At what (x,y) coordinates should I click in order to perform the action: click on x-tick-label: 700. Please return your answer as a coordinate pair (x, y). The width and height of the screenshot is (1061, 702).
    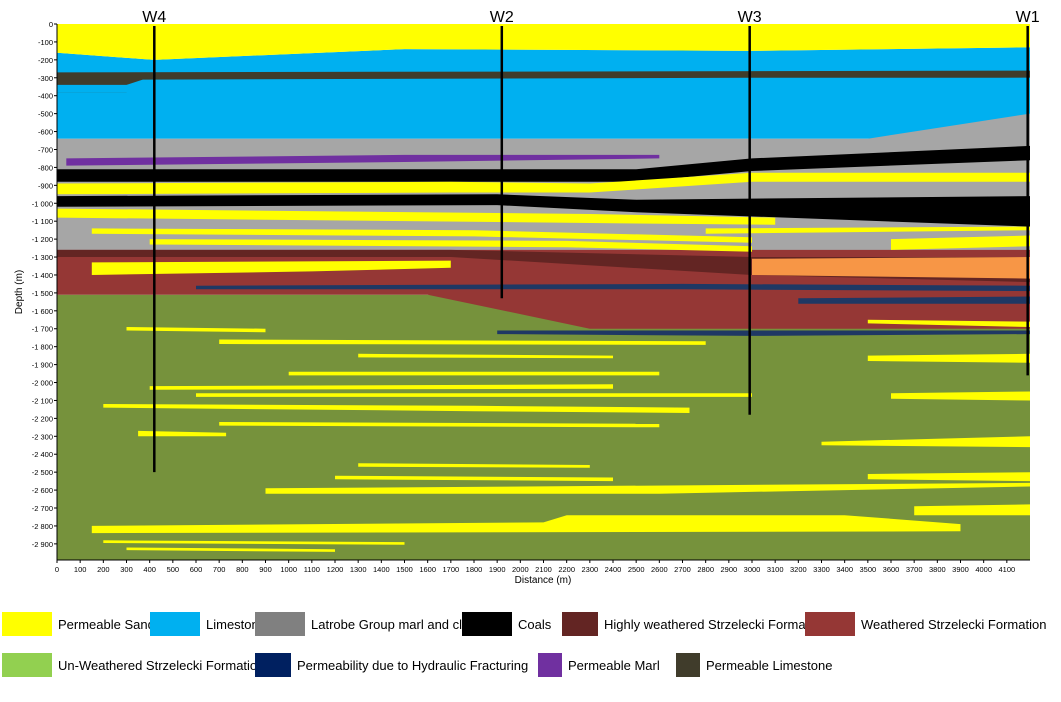
    Looking at the image, I should click on (219, 569).